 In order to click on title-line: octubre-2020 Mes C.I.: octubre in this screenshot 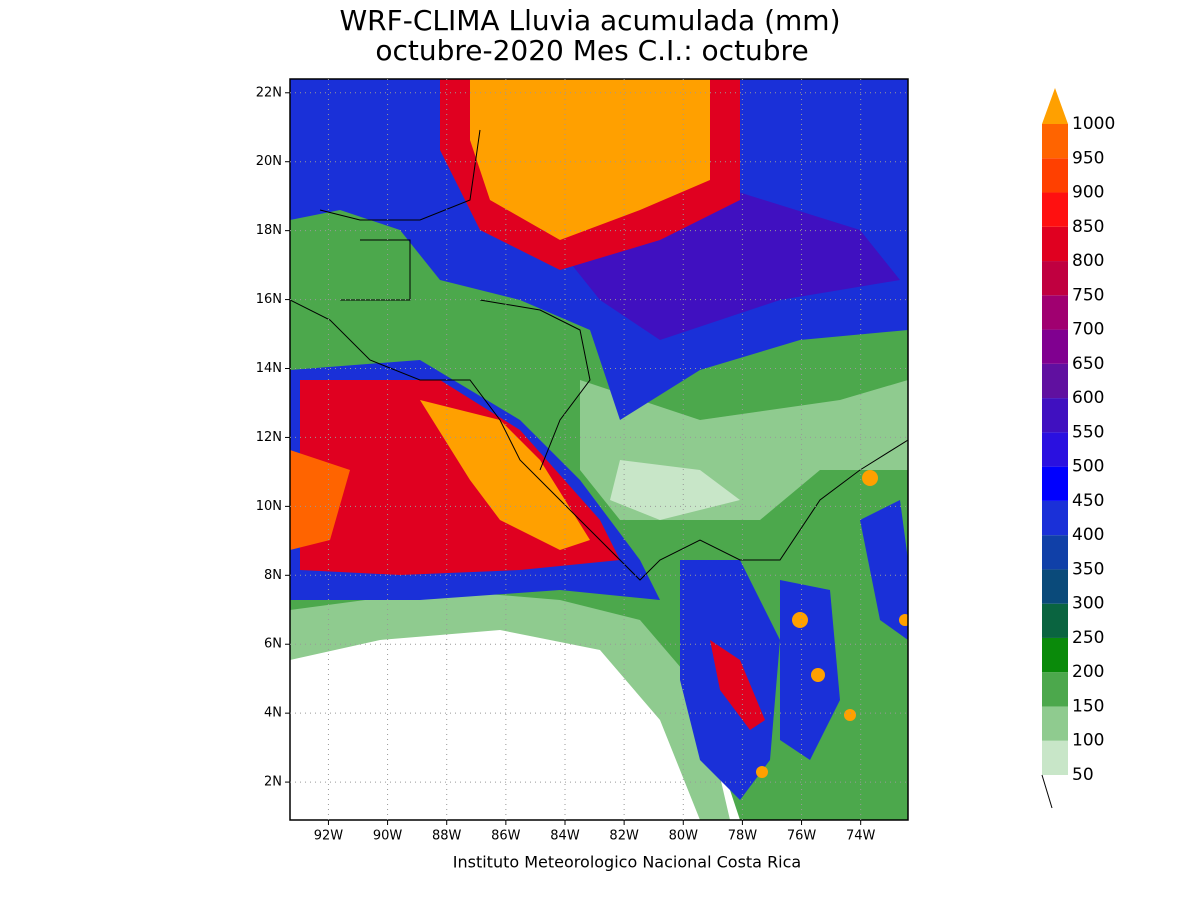, I will do `click(591, 50)`.